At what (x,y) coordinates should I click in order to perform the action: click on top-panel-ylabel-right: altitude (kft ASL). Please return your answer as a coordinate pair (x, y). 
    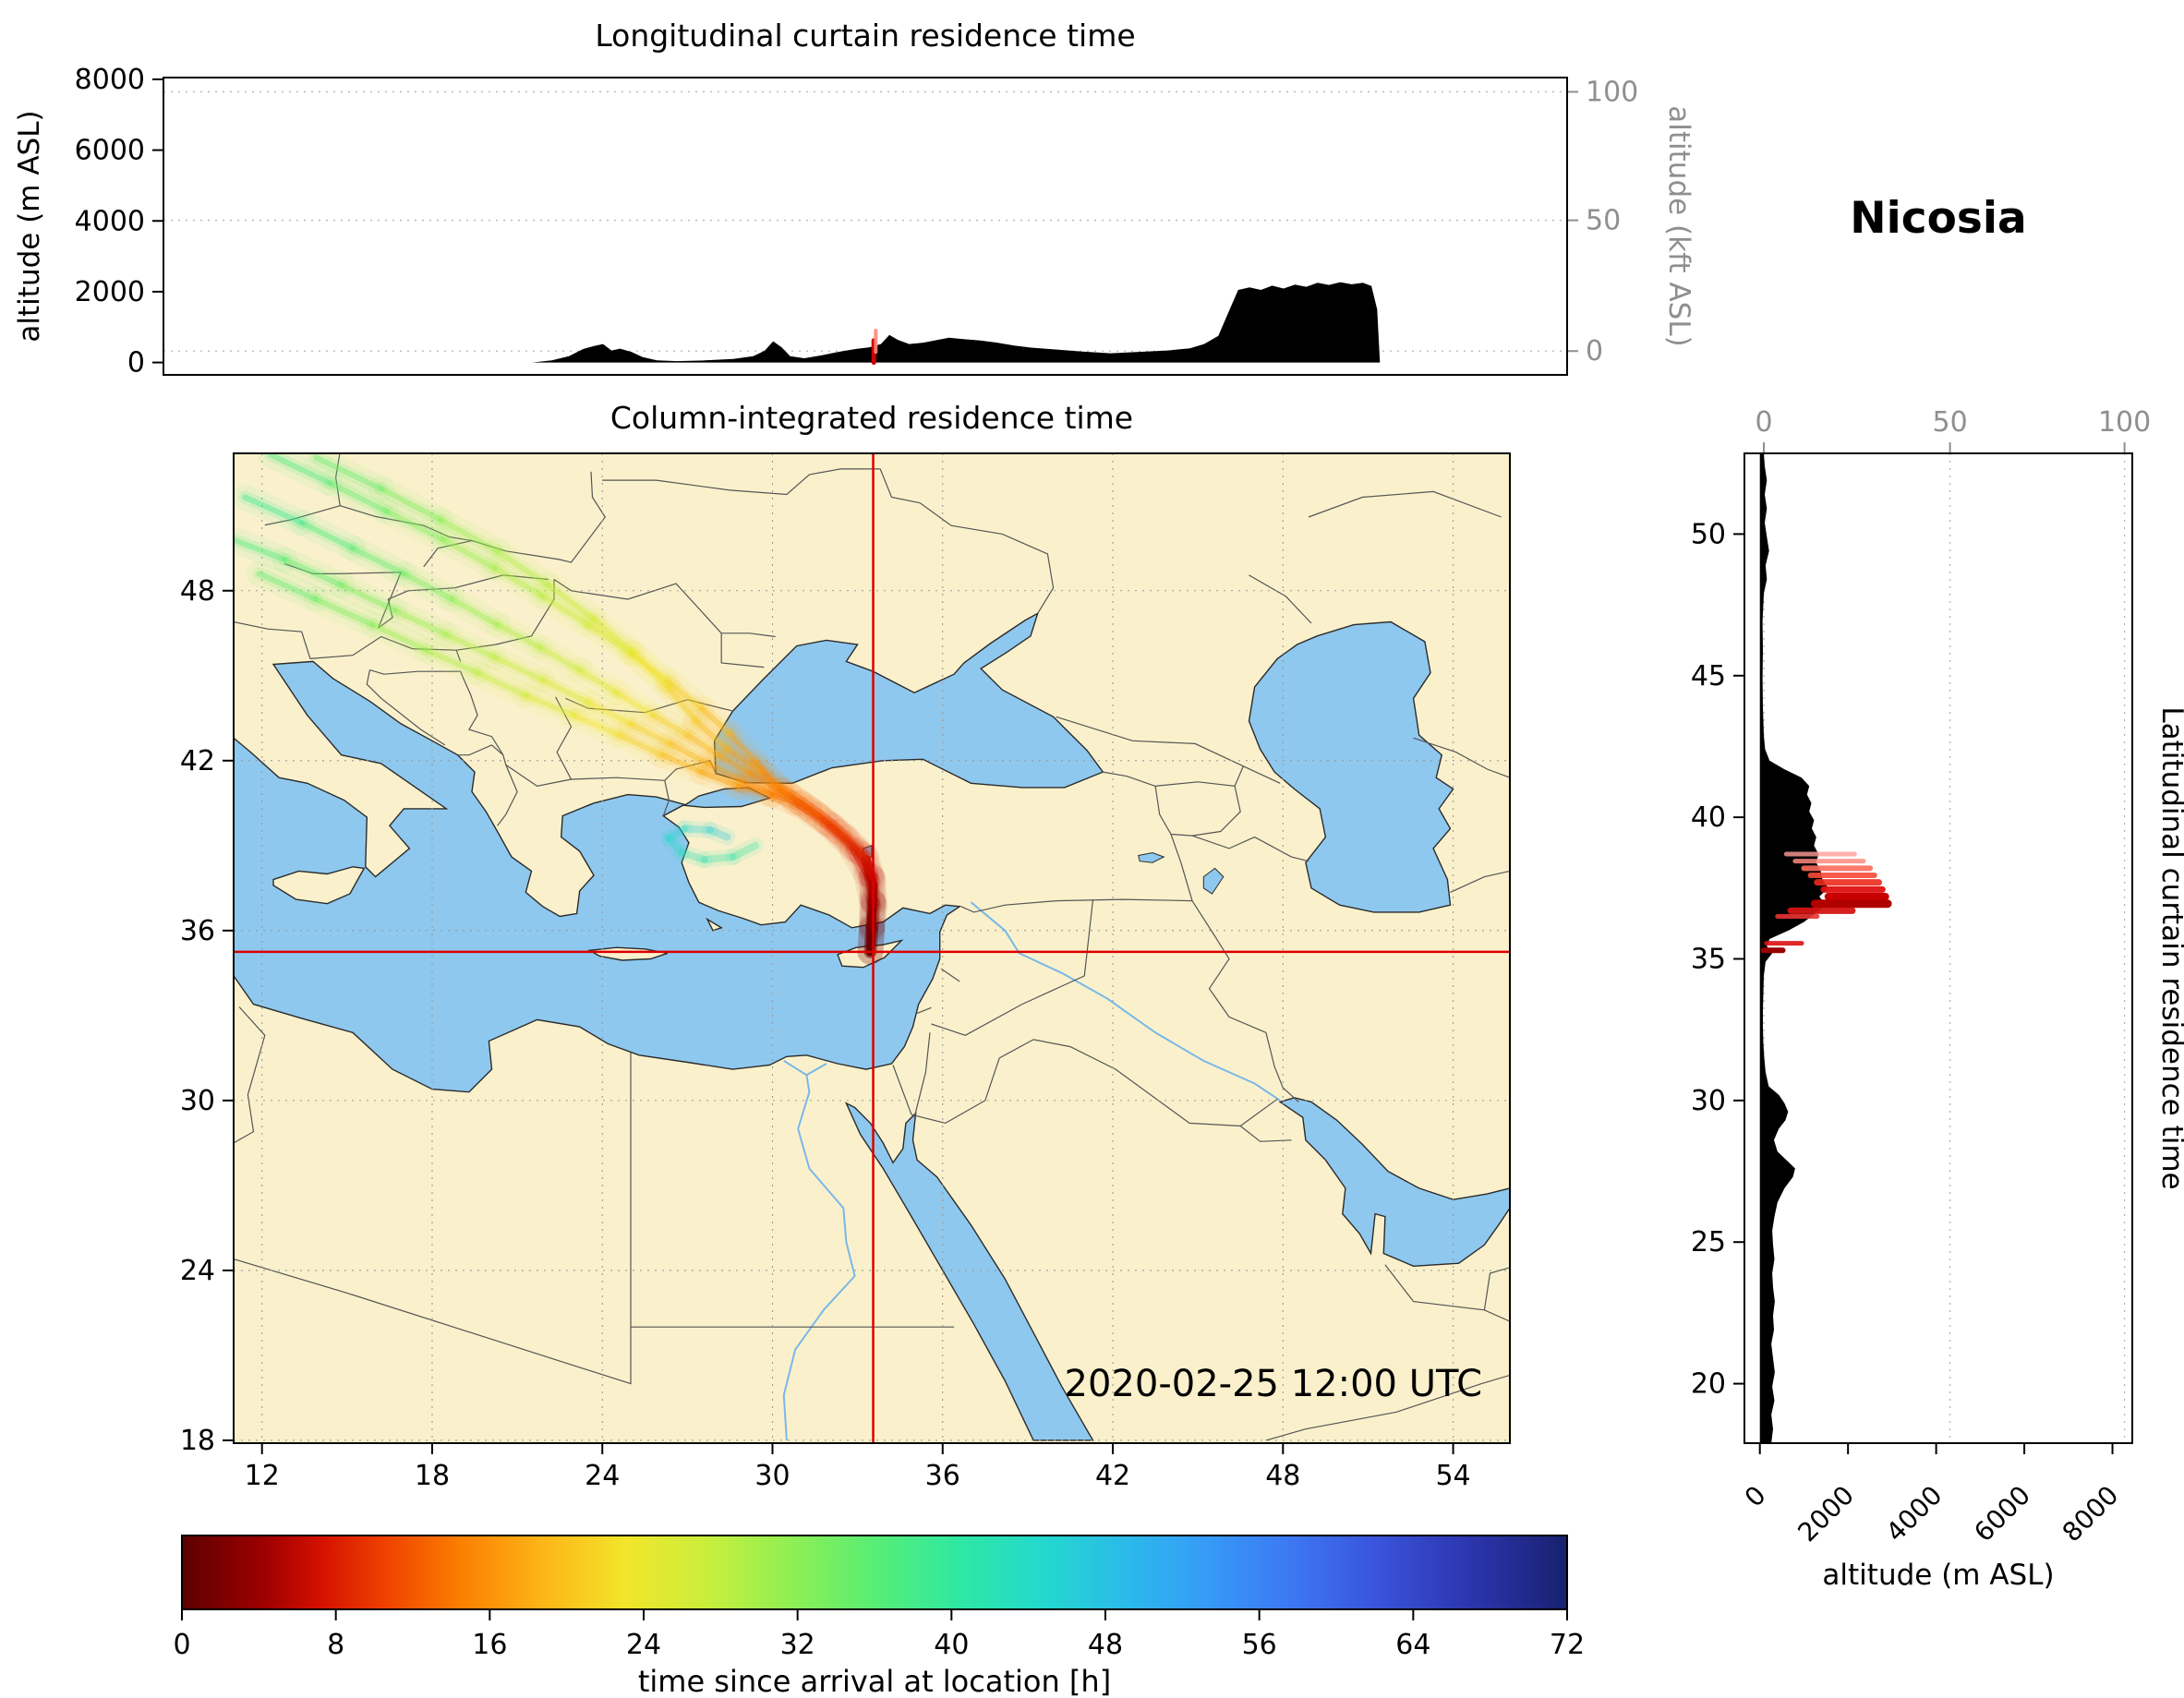
    Looking at the image, I should click on (1678, 225).